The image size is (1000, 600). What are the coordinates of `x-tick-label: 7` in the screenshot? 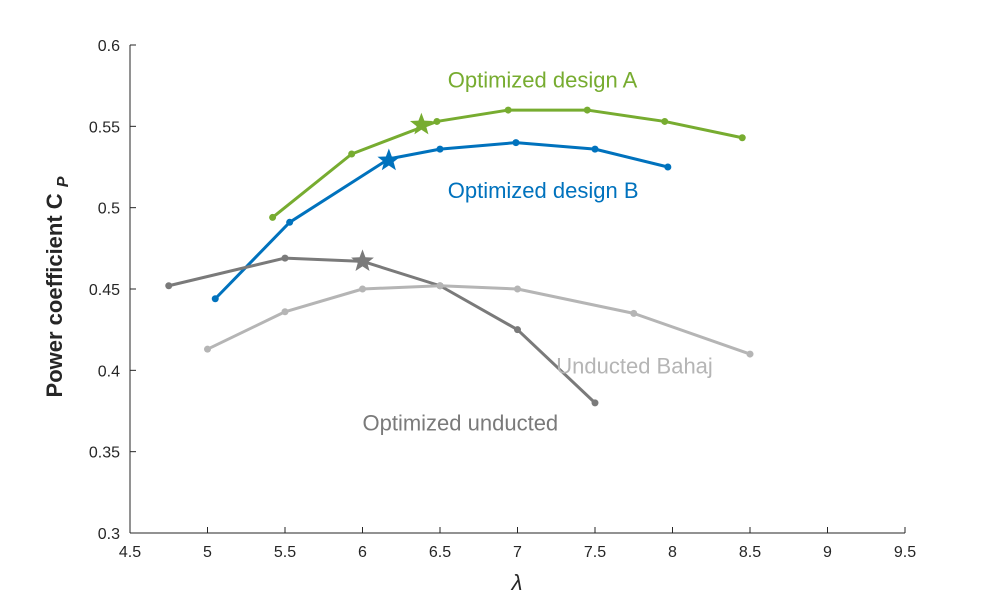 It's located at (517, 552).